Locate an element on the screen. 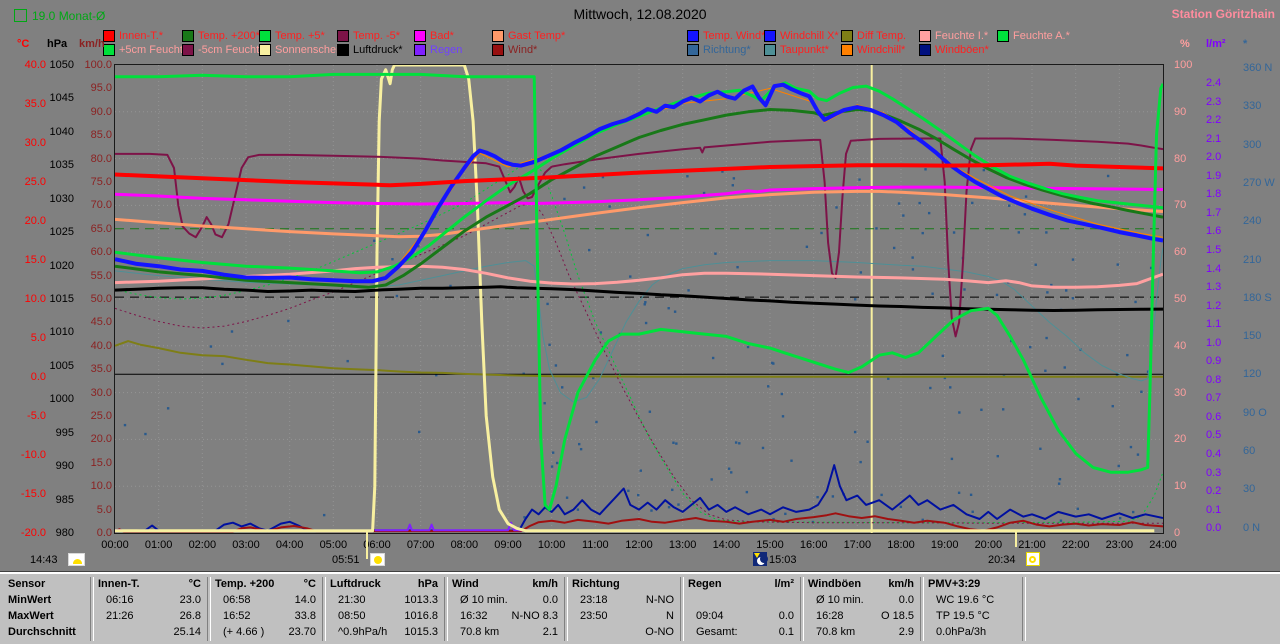  liters-tick: 0.9 is located at coordinates (1214, 361).